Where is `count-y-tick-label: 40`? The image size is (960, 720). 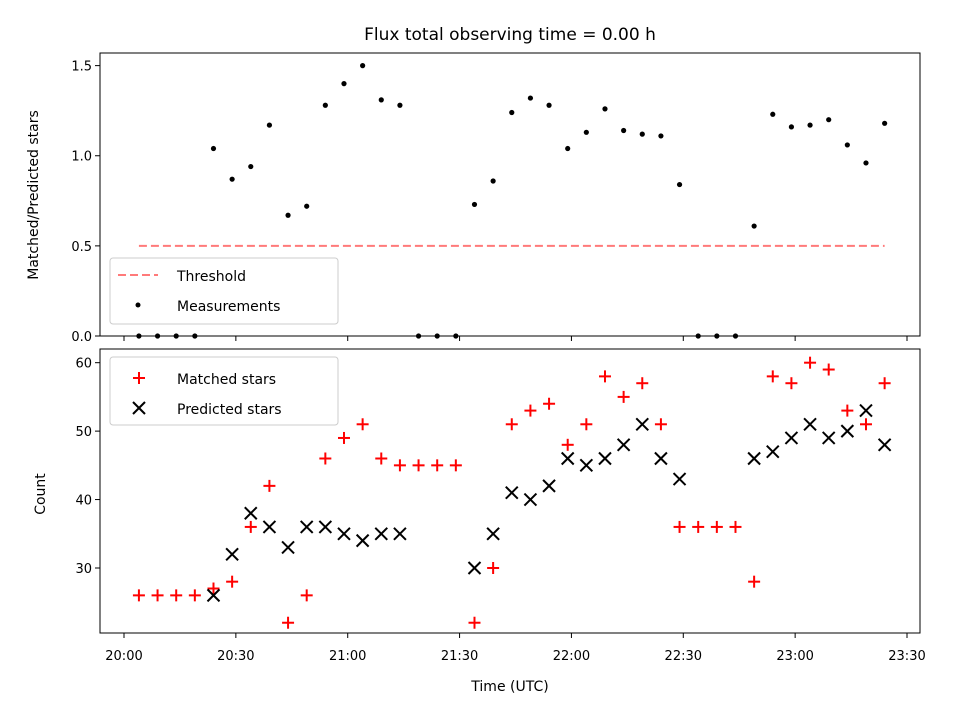
count-y-tick-label: 40 is located at coordinates (83, 501).